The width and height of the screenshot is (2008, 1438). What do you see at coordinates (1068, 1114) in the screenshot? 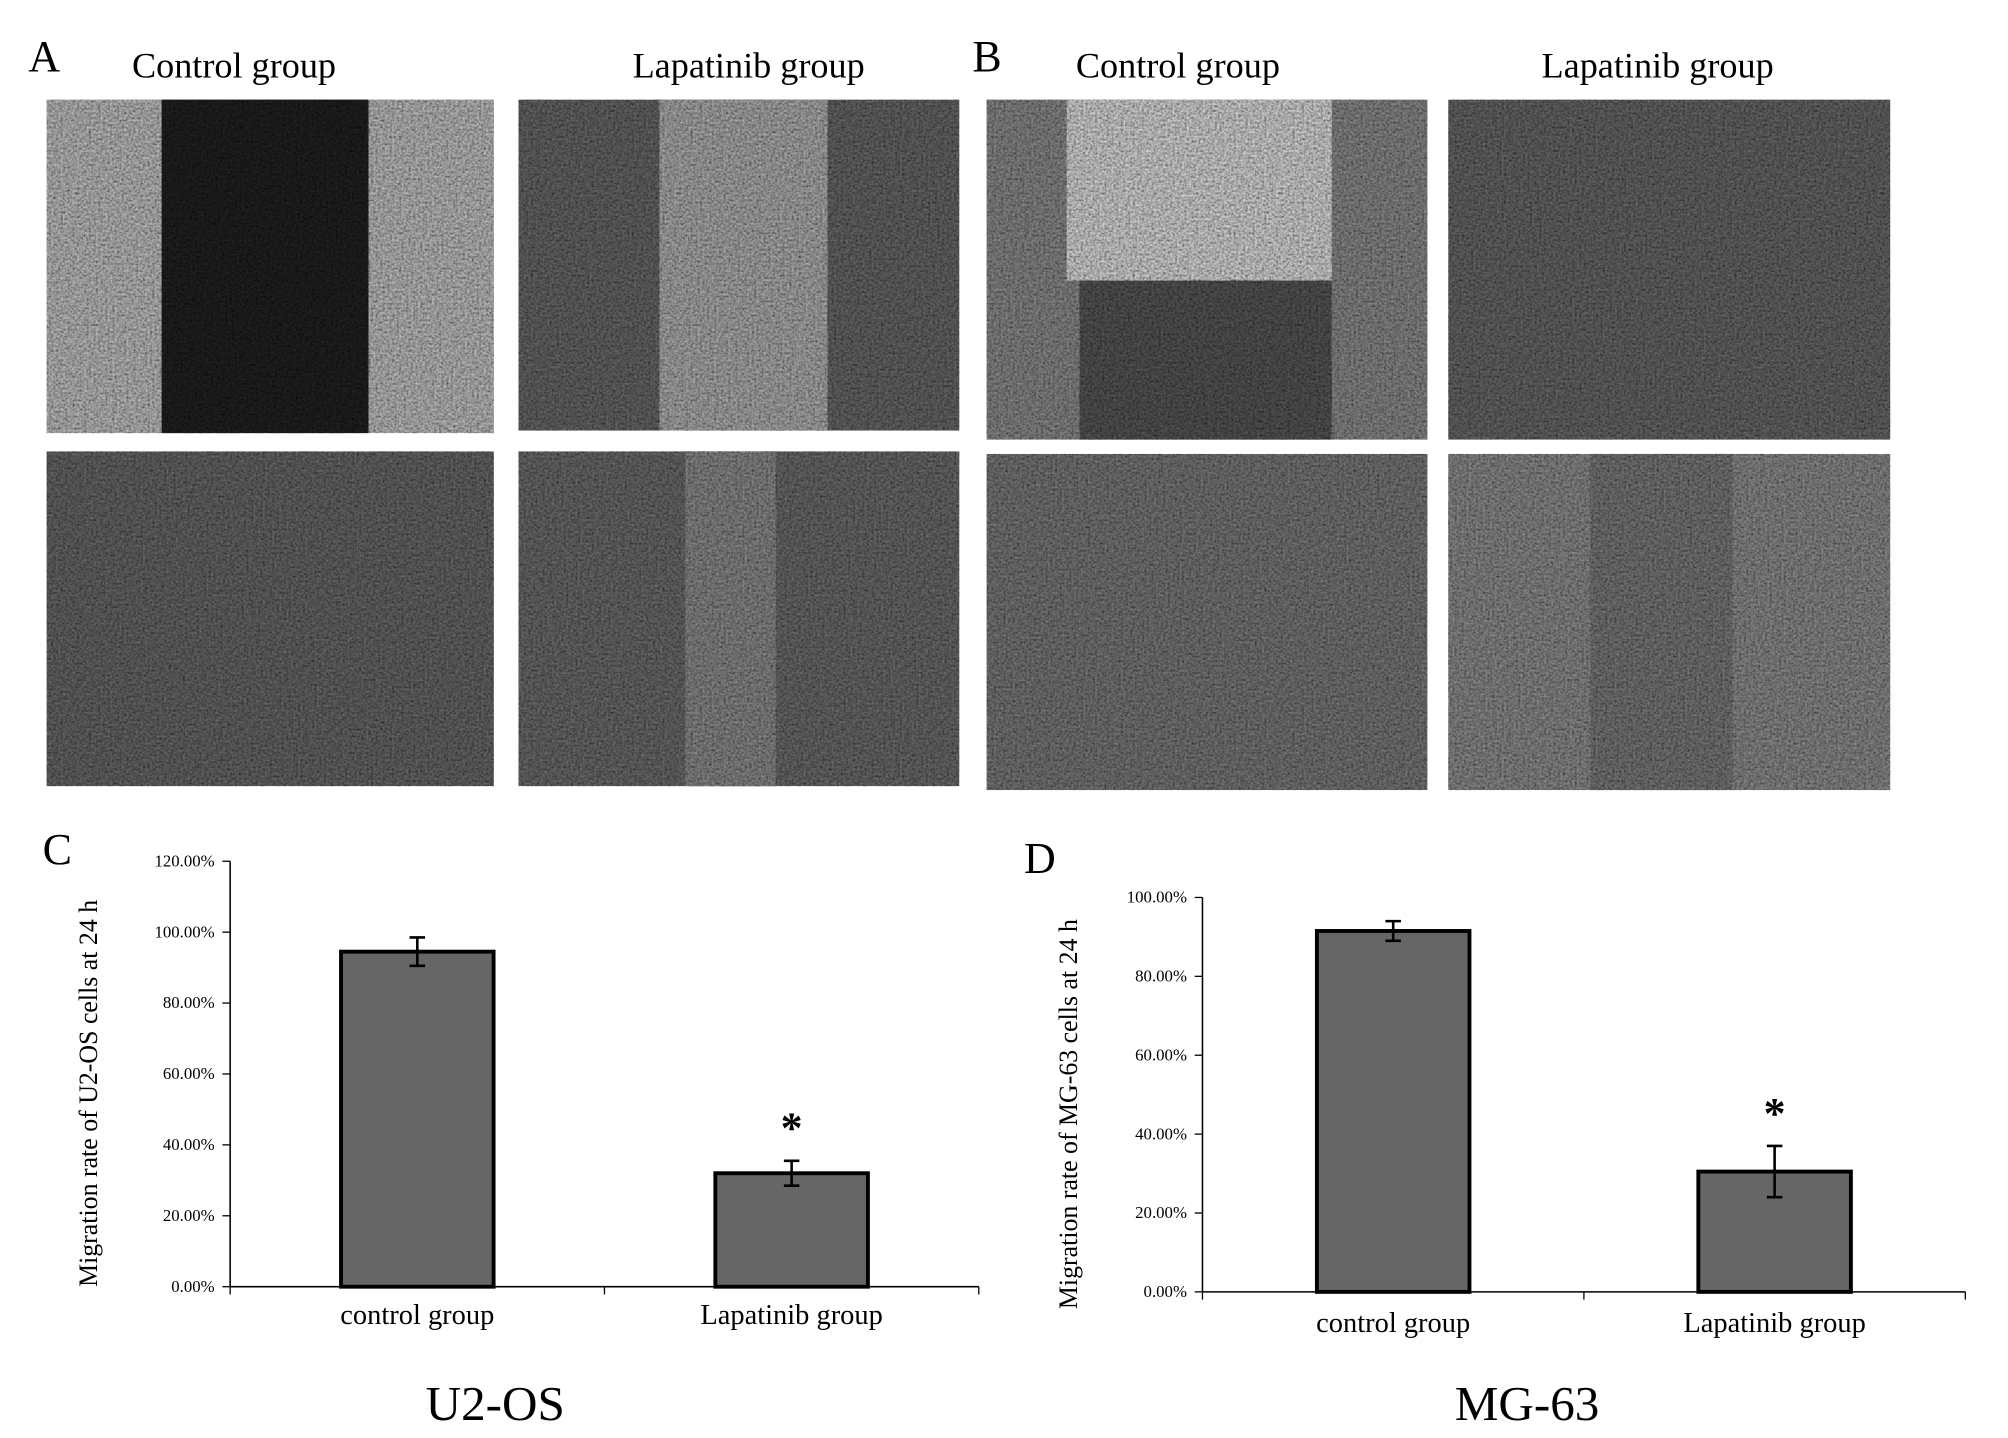
I see `y-axis-label: Migration rate of MG-63 cells at 24 h` at bounding box center [1068, 1114].